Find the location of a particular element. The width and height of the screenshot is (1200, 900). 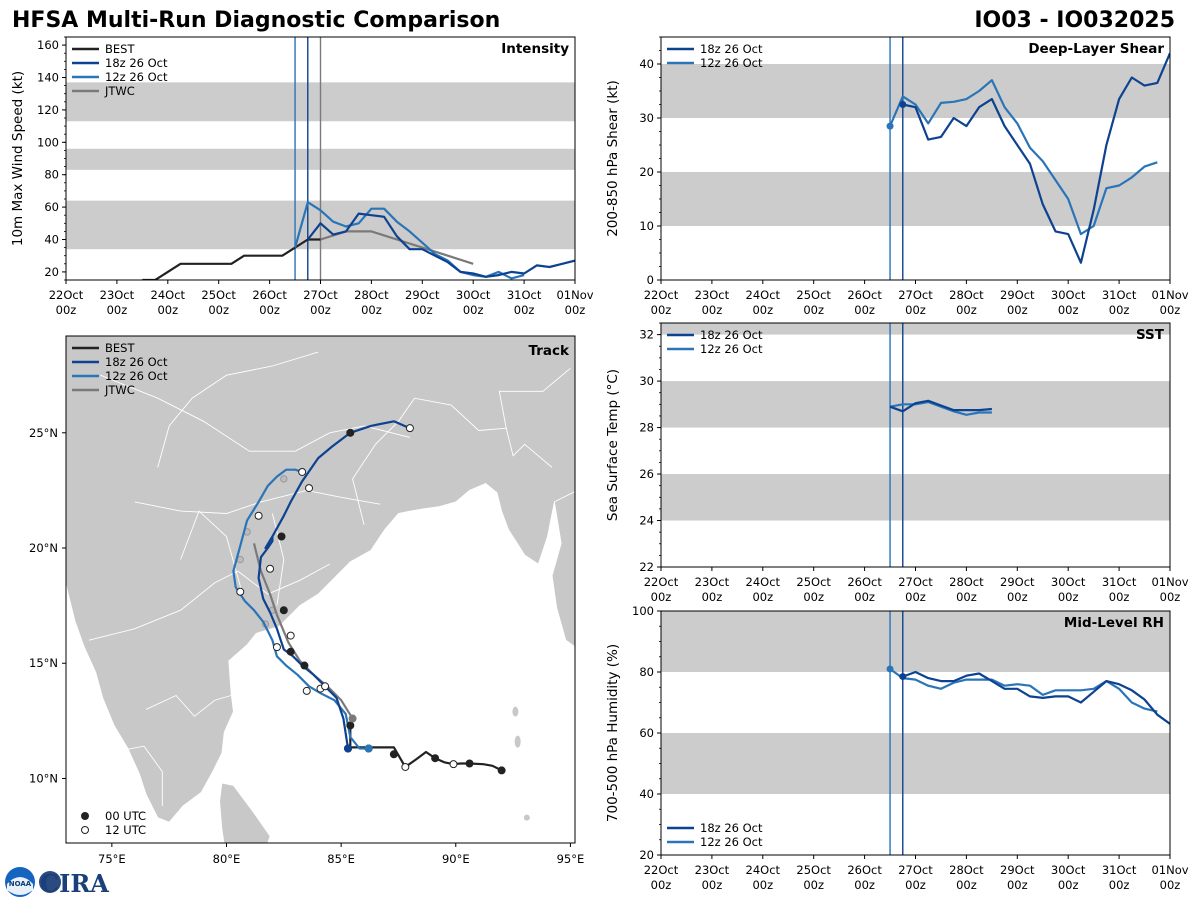

sst-series is located at coordinates (940, 407).